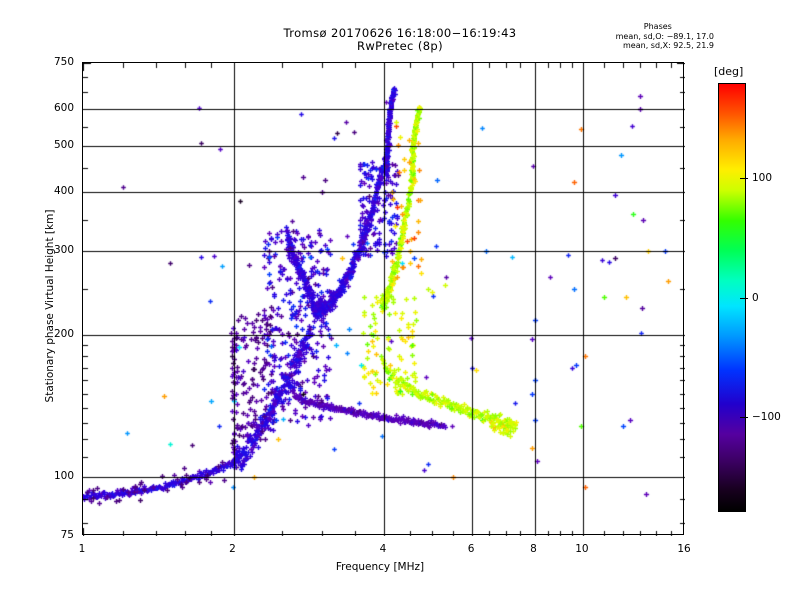 This screenshot has width=800, height=600. What do you see at coordinates (471, 549) in the screenshot?
I see `x-tick-label: 6` at bounding box center [471, 549].